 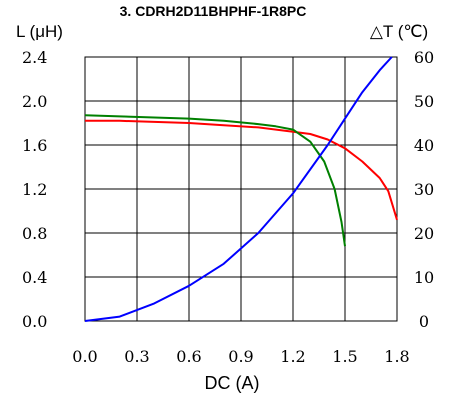 I want to click on x-axis-label: DC (A), so click(x=232, y=383).